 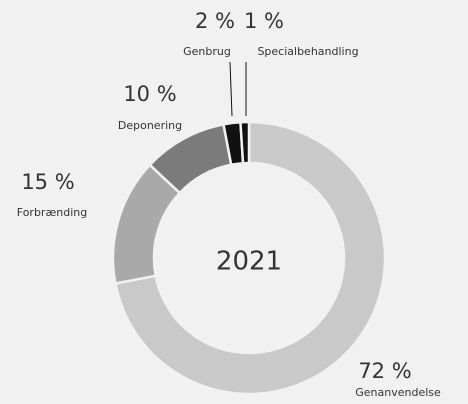 I want to click on category-label: Genanvendelse, so click(x=398, y=392).